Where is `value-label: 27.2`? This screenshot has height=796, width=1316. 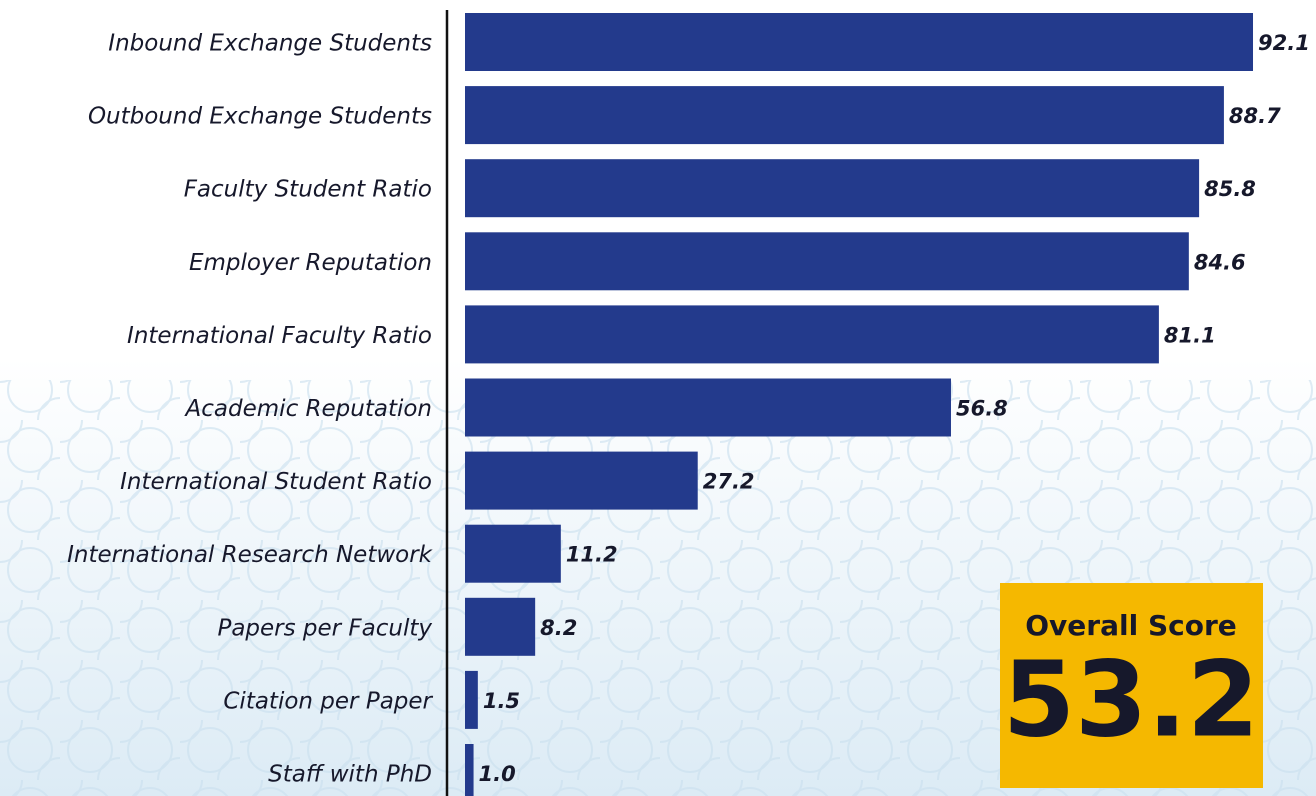 value-label: 27.2 is located at coordinates (729, 482).